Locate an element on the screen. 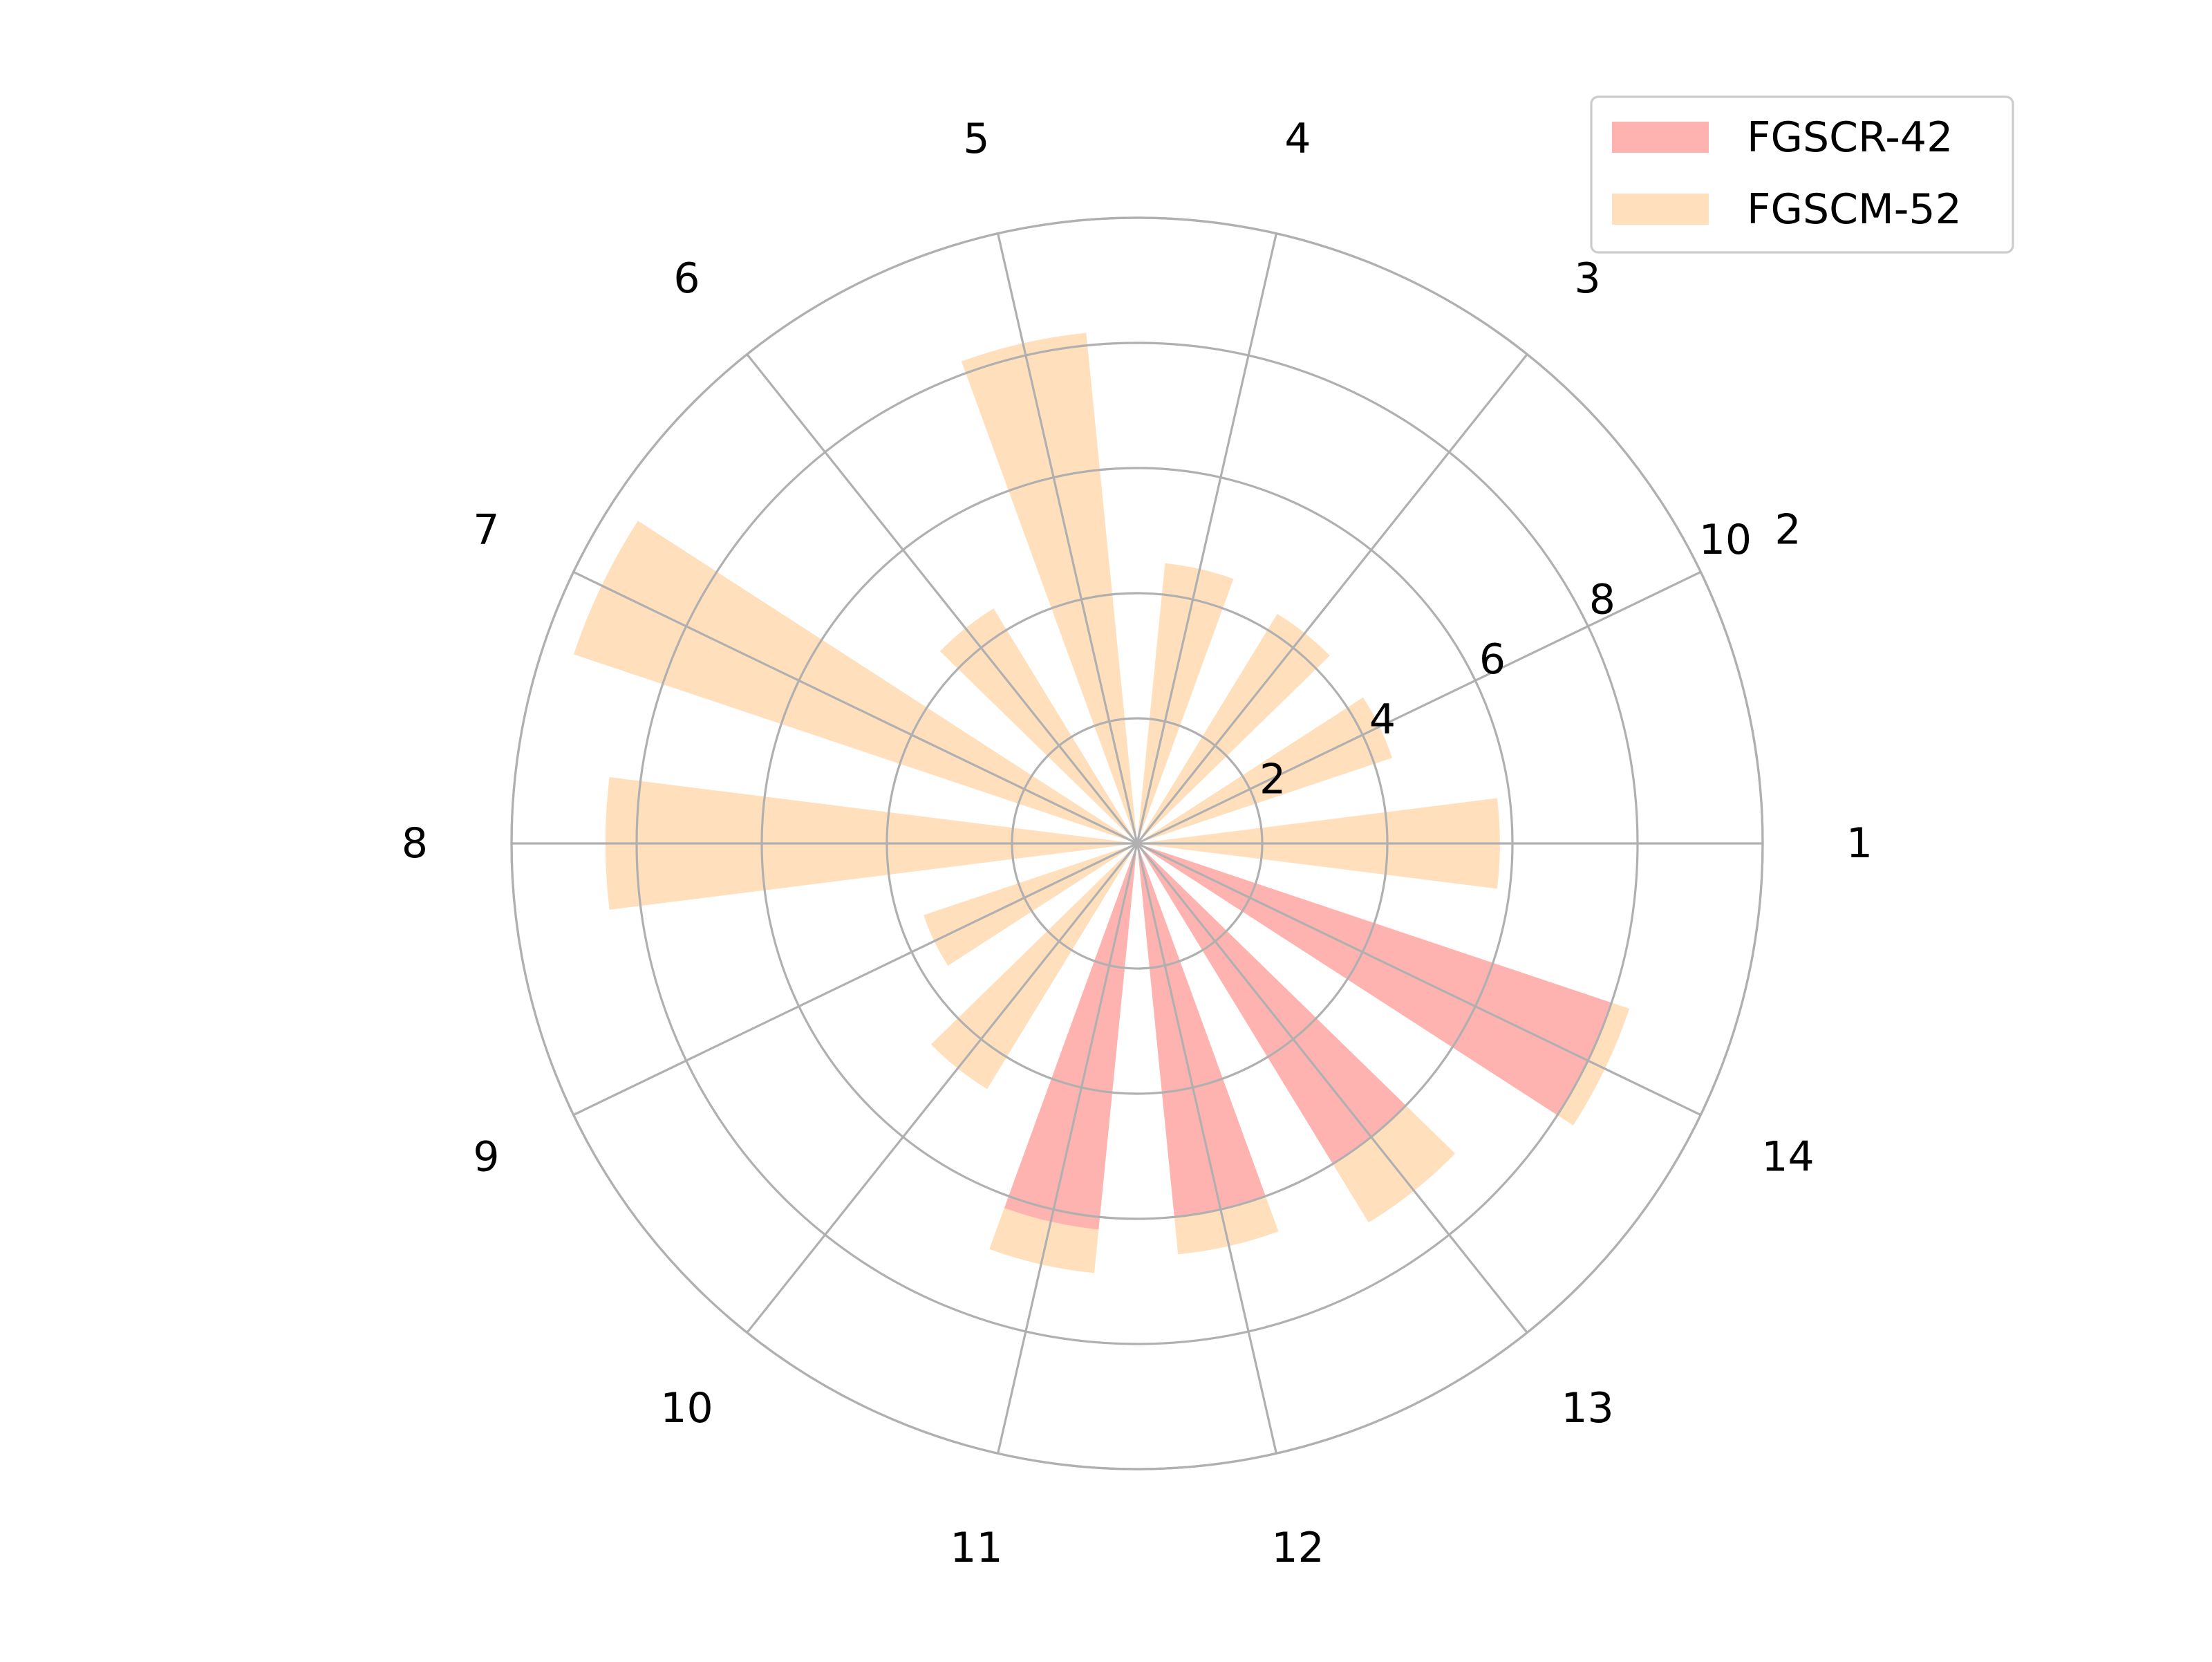 The width and height of the screenshot is (2212, 1662). angular-tick-label-11: 11 is located at coordinates (976, 1548).